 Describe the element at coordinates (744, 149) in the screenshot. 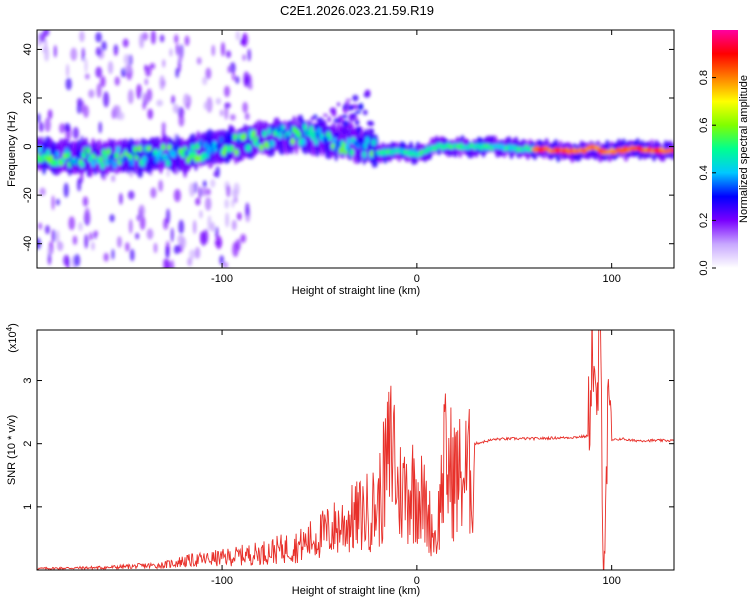

I see `colorbar-label: Normalized spectral amplitude` at that location.